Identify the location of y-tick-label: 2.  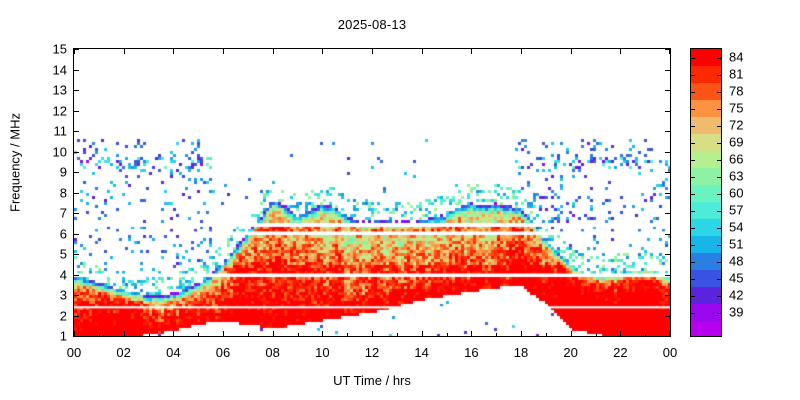
(63, 315).